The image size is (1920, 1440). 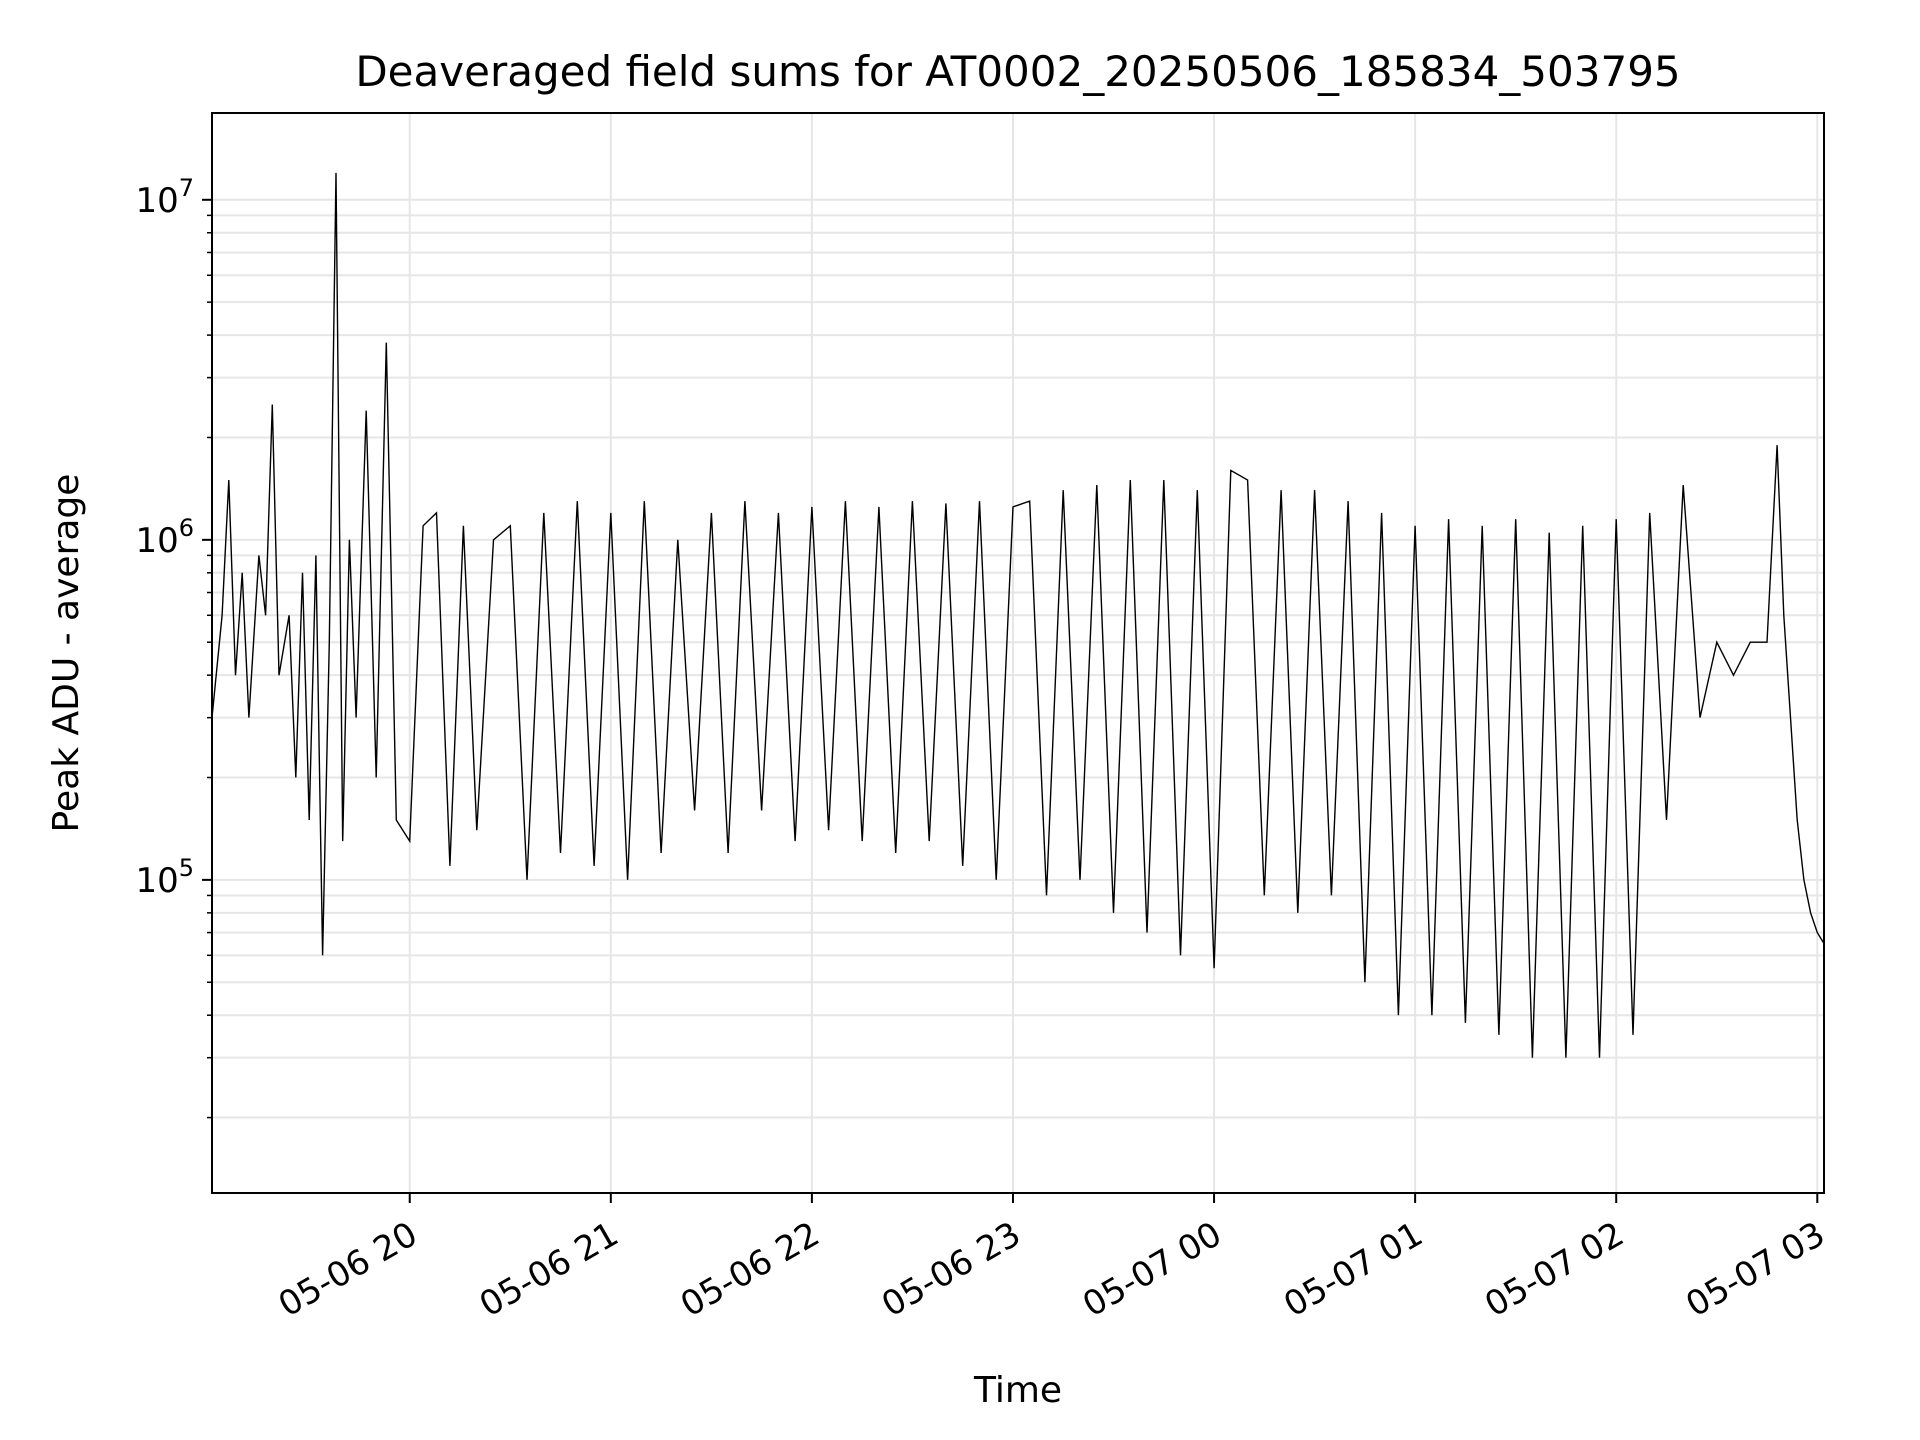 I want to click on y-tick-label: 10⁷, so click(x=164, y=197).